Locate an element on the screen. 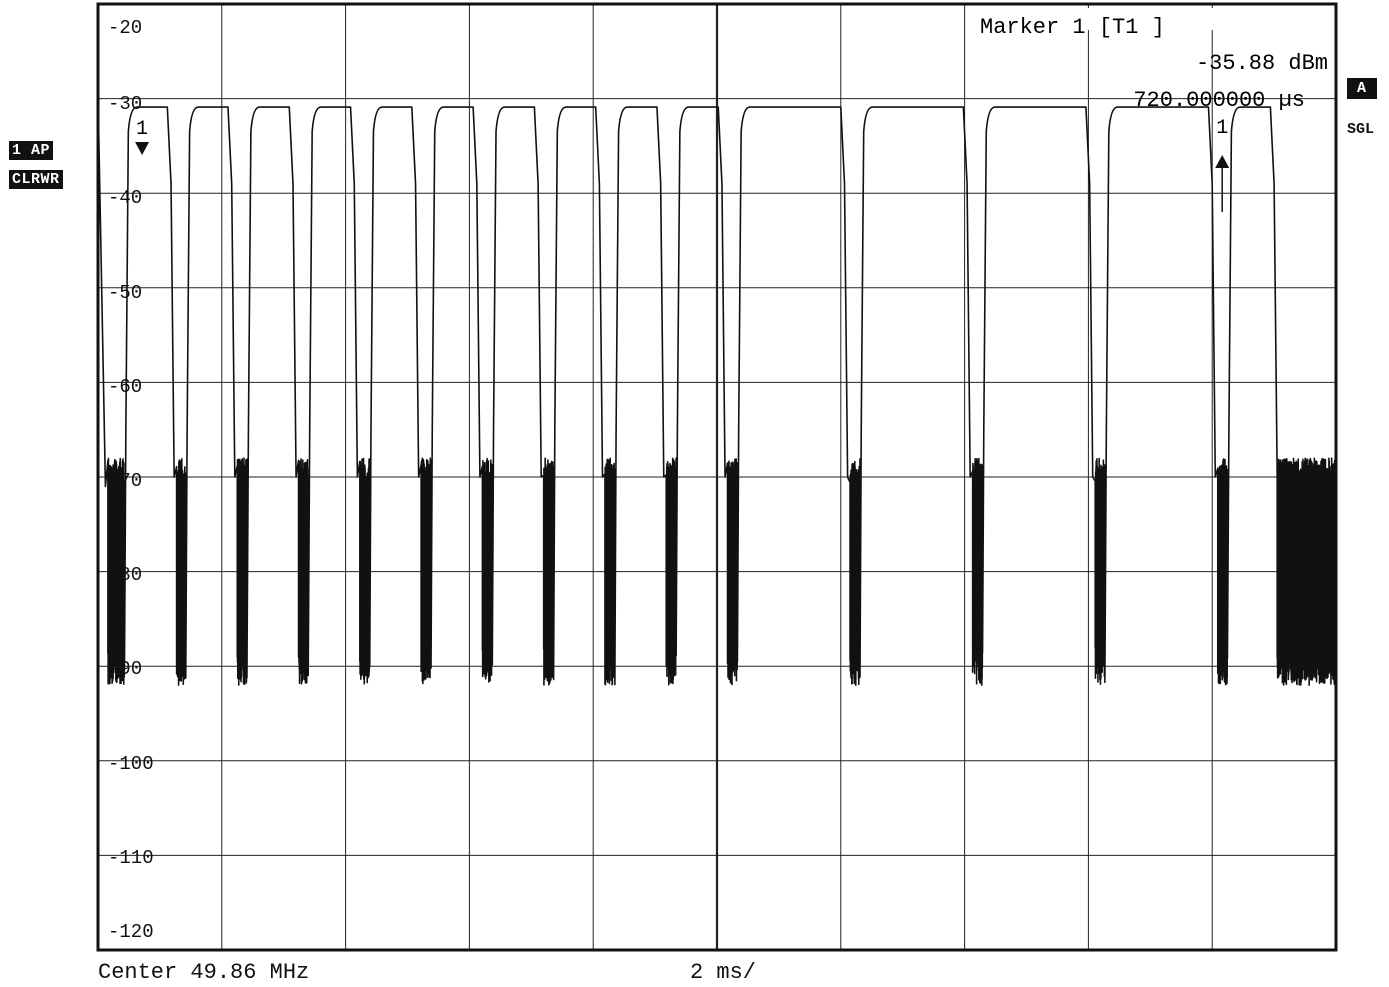  y-tick-label: -20 is located at coordinates (125, 28).